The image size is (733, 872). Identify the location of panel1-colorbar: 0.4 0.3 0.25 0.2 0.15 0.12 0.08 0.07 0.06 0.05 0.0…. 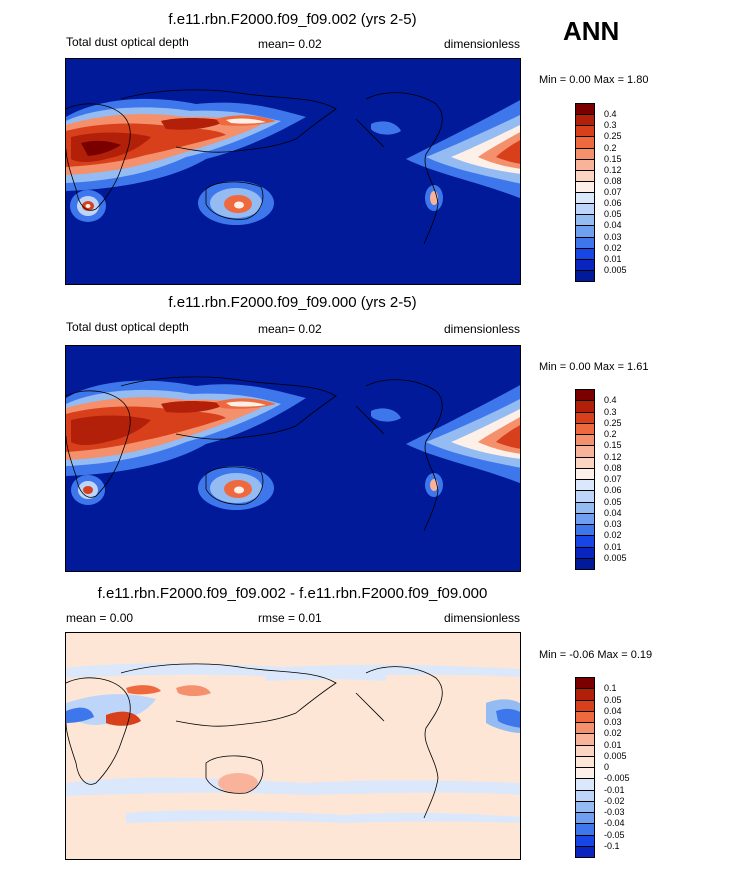
(601, 192).